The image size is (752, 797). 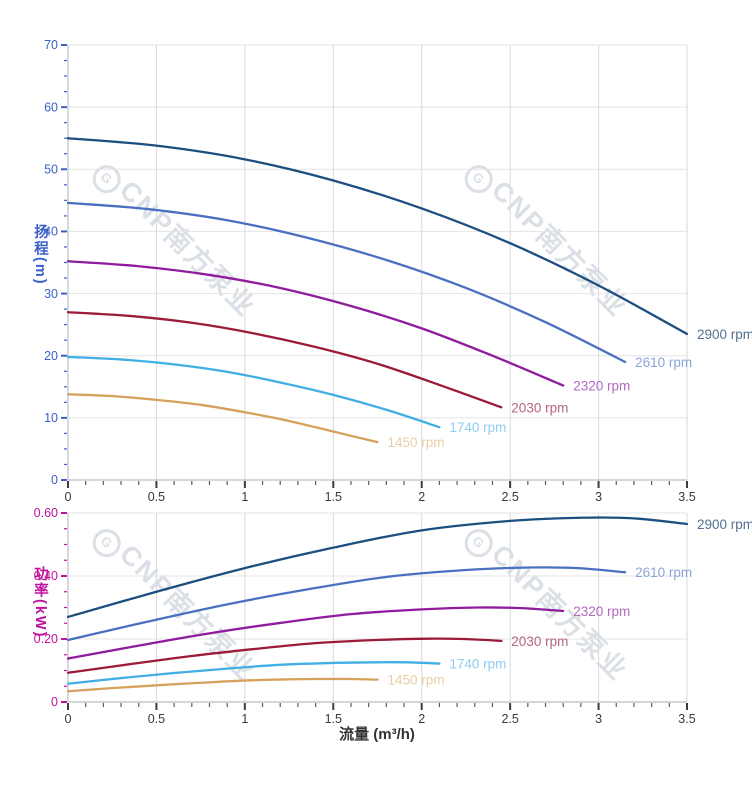 I want to click on series-curve-2900-rpm, so click(x=377, y=567).